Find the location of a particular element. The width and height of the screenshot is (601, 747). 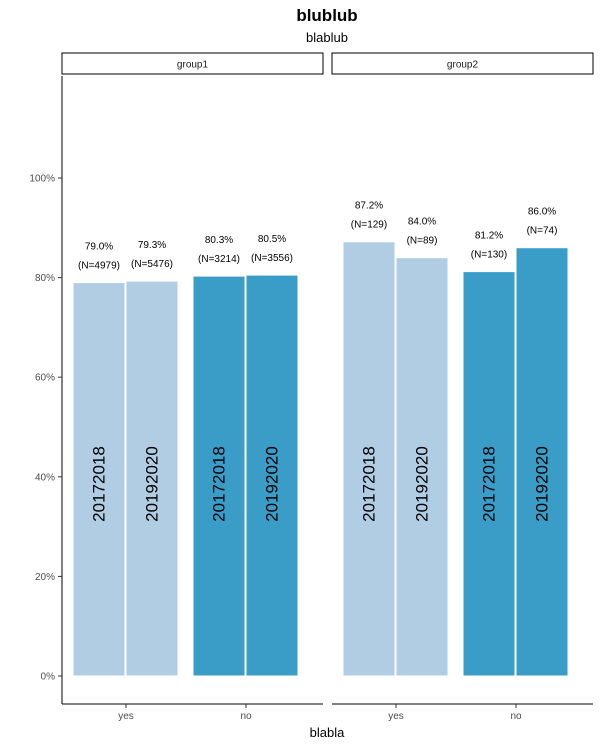

bar-group: 79.0% (N=4979) 20172018 is located at coordinates (99, 459).